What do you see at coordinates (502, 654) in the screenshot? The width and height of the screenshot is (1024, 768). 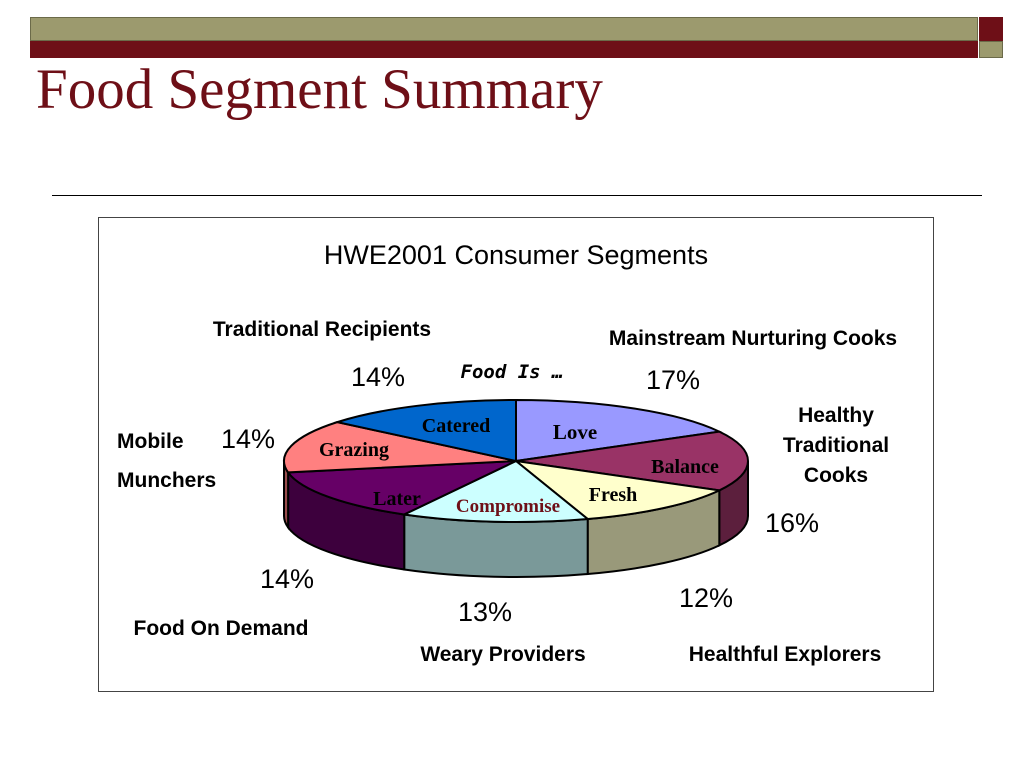 I see `segment-name-label: Weary Providers` at bounding box center [502, 654].